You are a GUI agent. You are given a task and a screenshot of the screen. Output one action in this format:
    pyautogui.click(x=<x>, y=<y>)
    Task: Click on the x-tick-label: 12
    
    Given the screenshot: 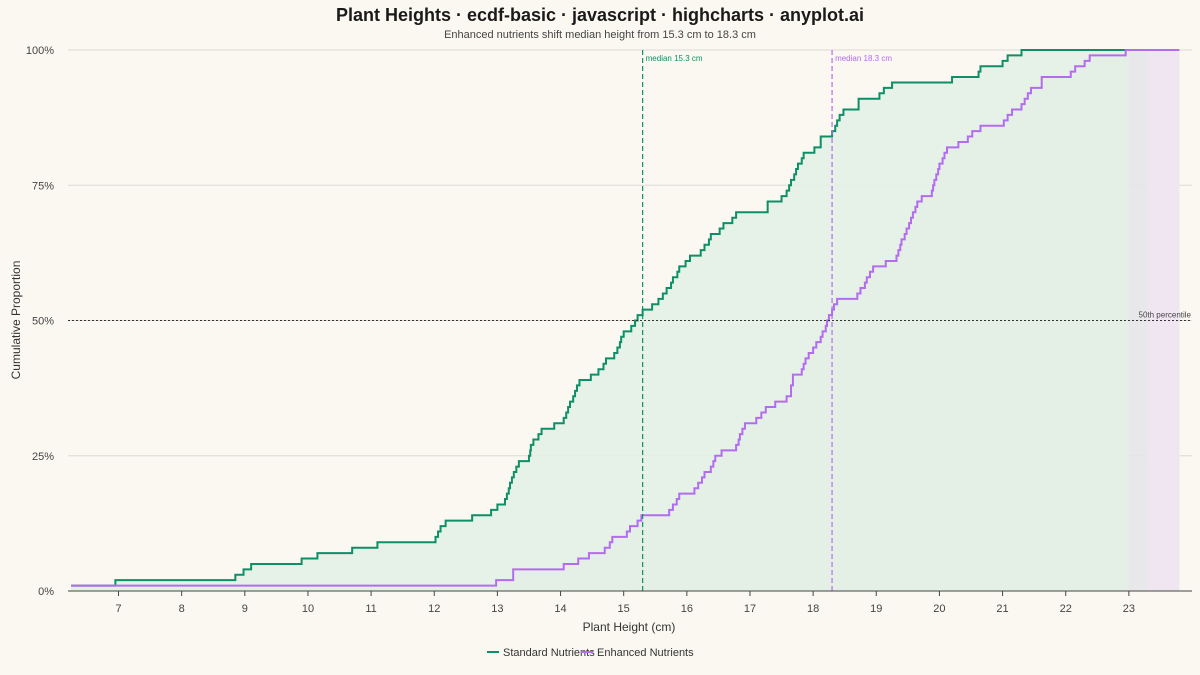 What is the action you would take?
    pyautogui.click(x=434, y=609)
    